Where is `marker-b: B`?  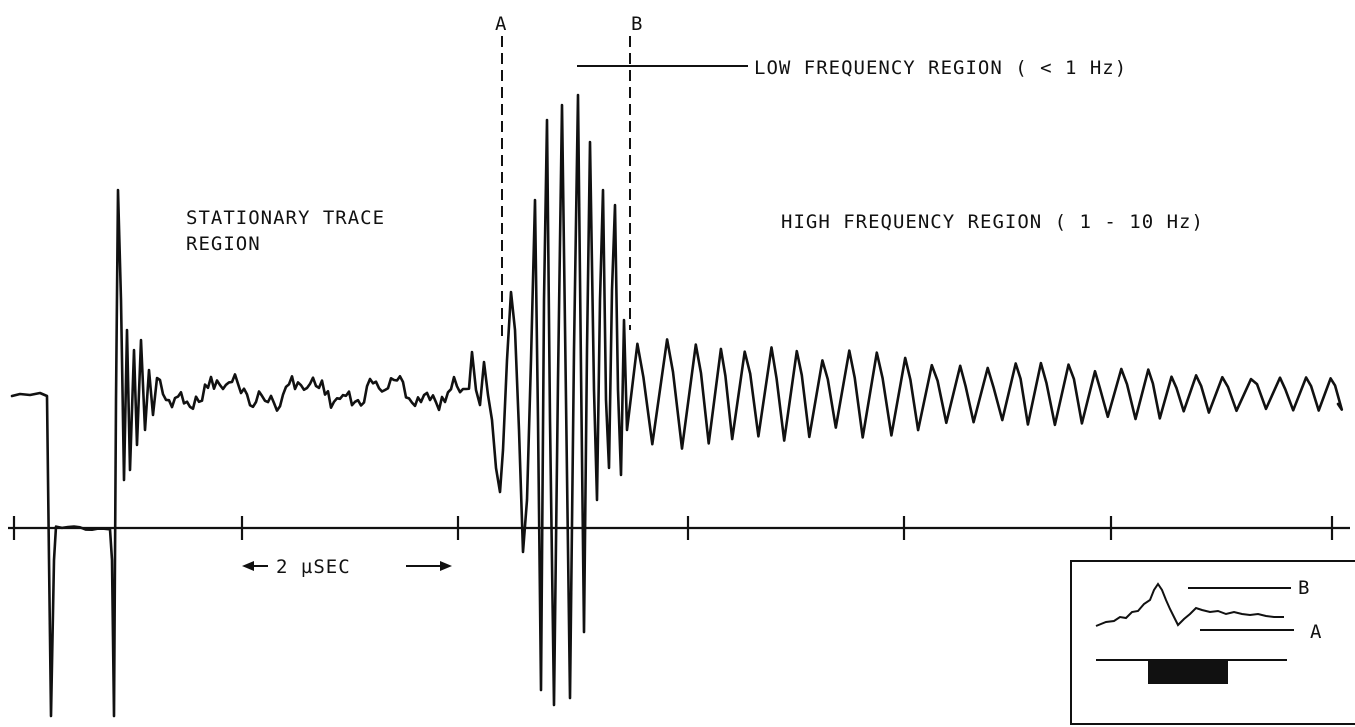 marker-b: B is located at coordinates (636, 171).